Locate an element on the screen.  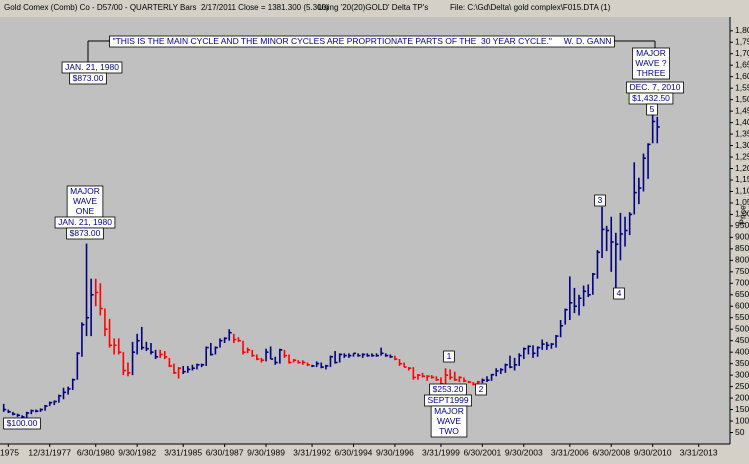
annotation: $100.00 is located at coordinates (22, 423).